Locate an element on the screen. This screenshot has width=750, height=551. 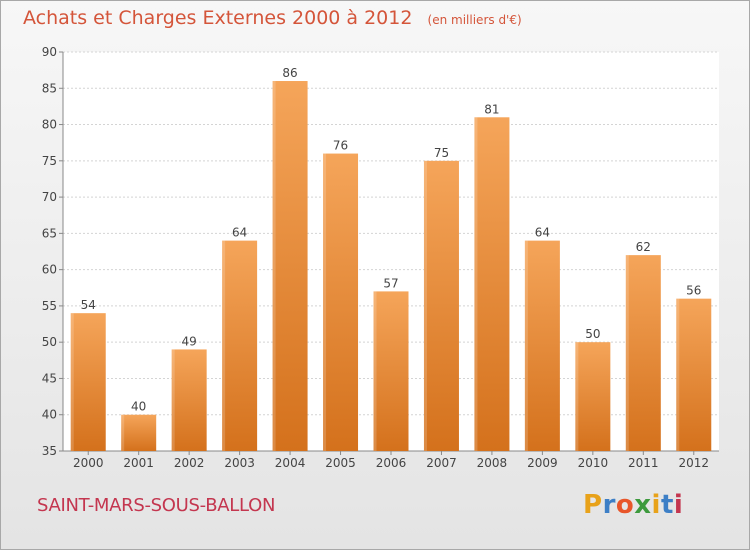
bar-2009 is located at coordinates (542, 345).